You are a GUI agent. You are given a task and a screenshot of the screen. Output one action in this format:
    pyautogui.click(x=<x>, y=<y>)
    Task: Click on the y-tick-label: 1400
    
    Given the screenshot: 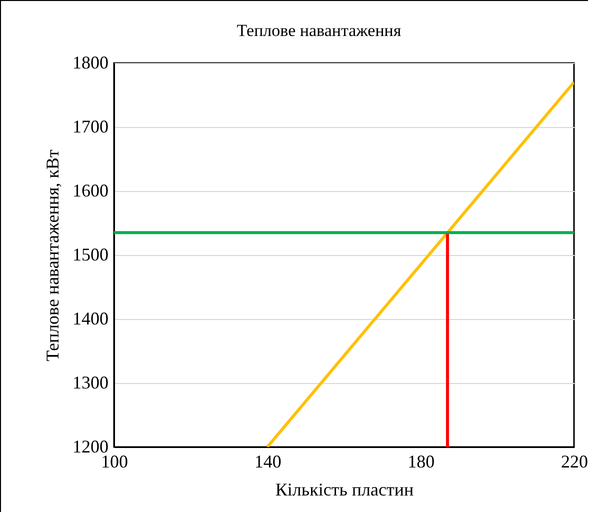 What is the action you would take?
    pyautogui.click(x=90, y=318)
    